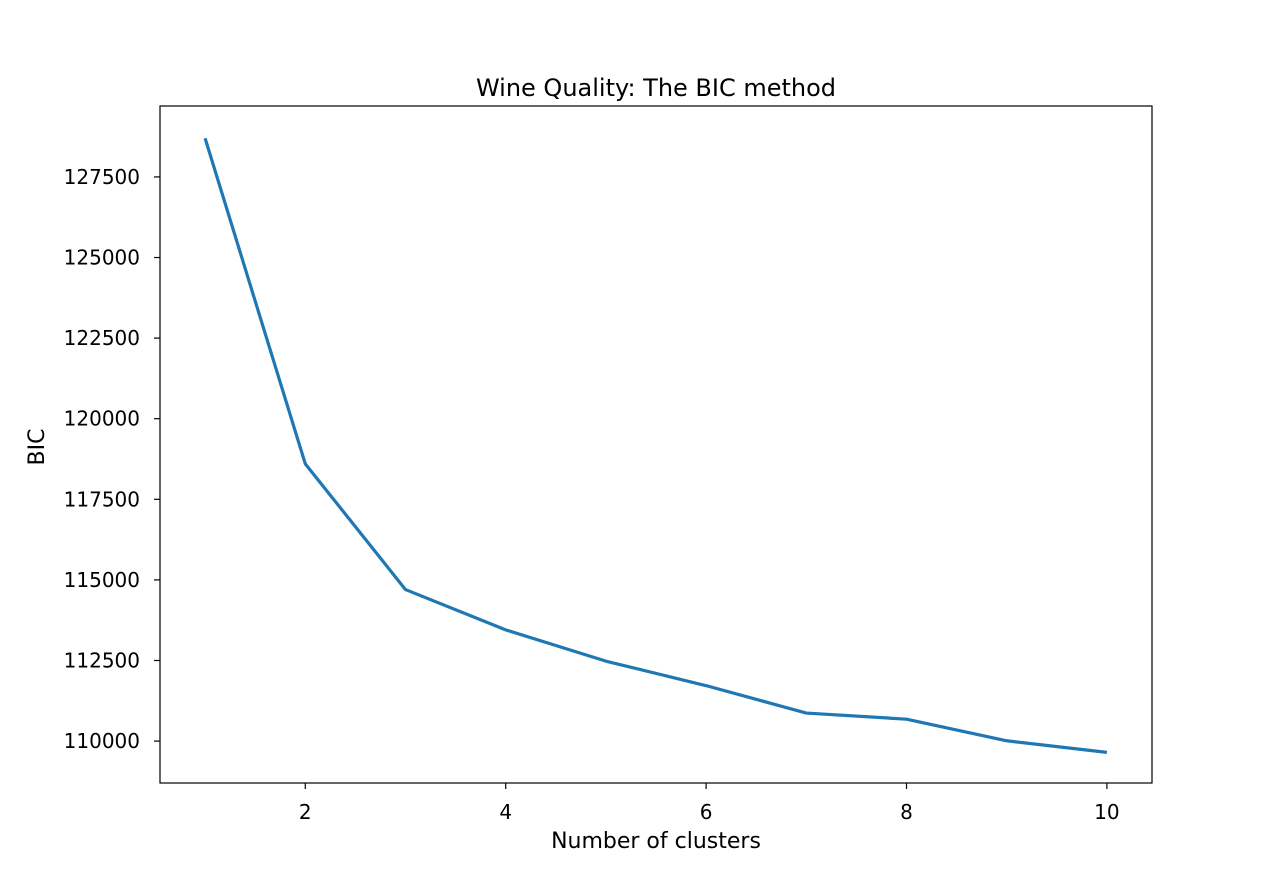 This screenshot has height=885, width=1280. Describe the element at coordinates (505, 812) in the screenshot. I see `x-tick-label: 4` at that location.